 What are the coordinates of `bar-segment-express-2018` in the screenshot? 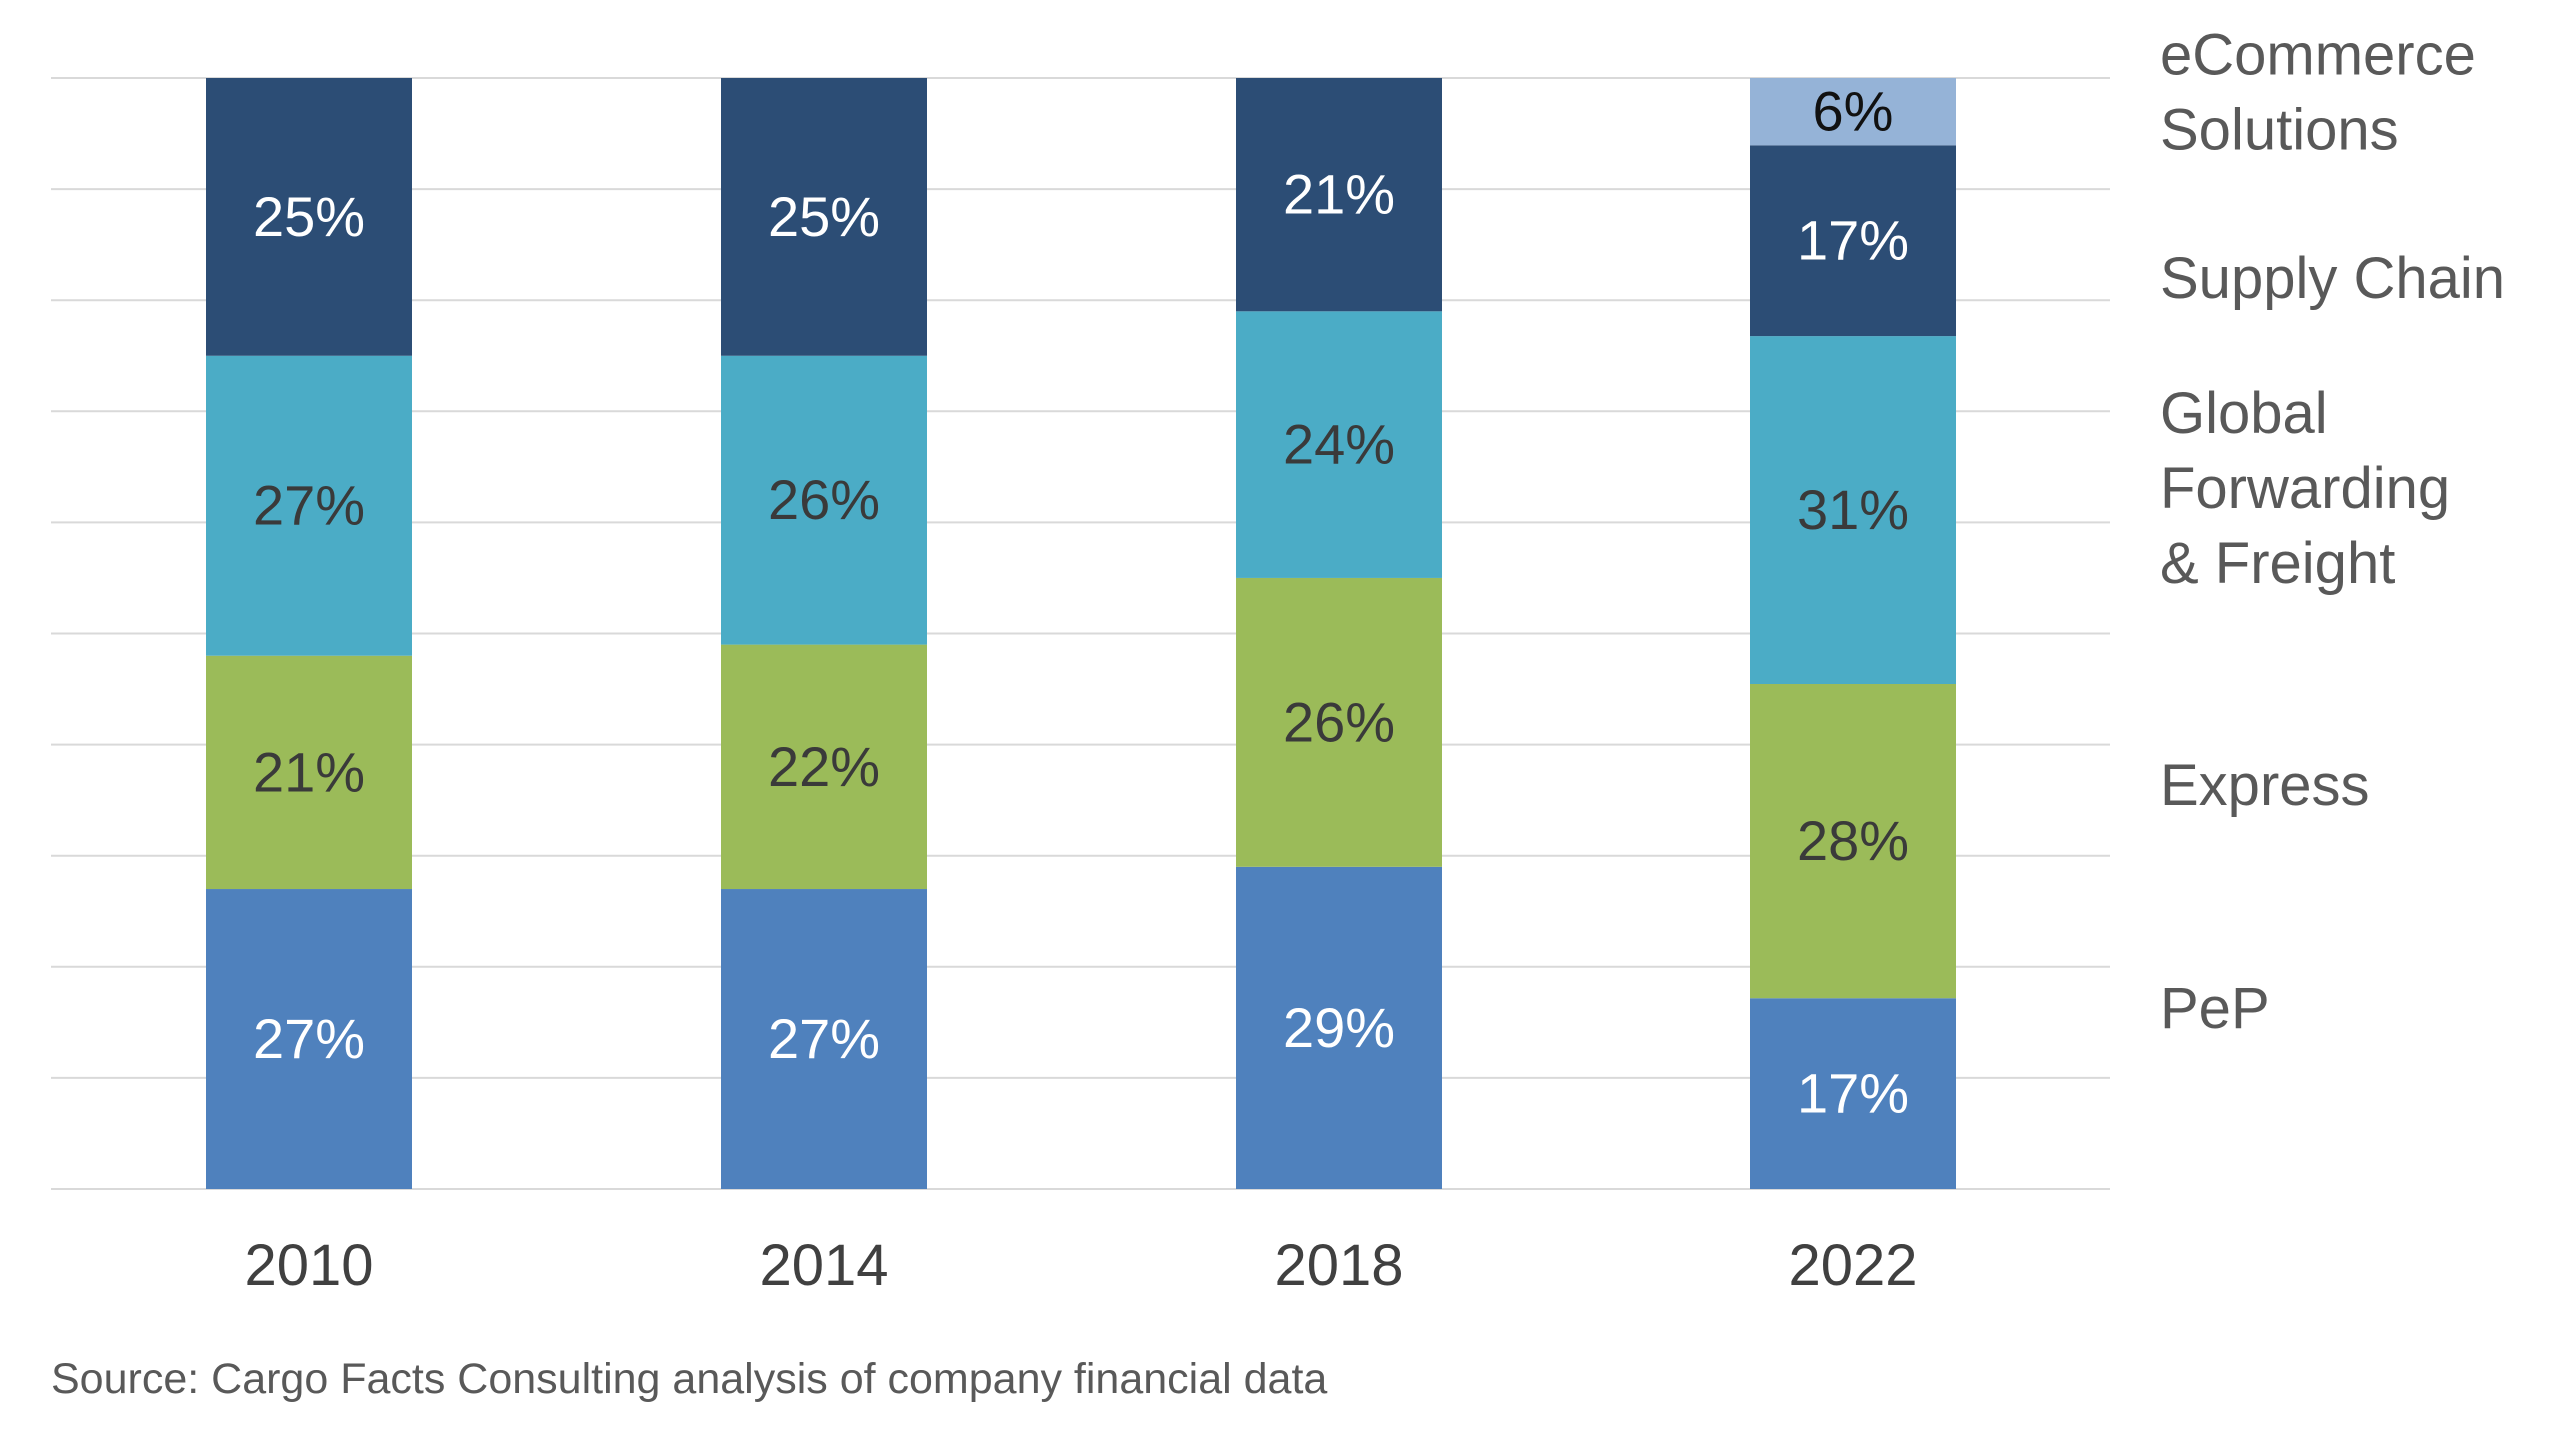 It's located at (1339, 722).